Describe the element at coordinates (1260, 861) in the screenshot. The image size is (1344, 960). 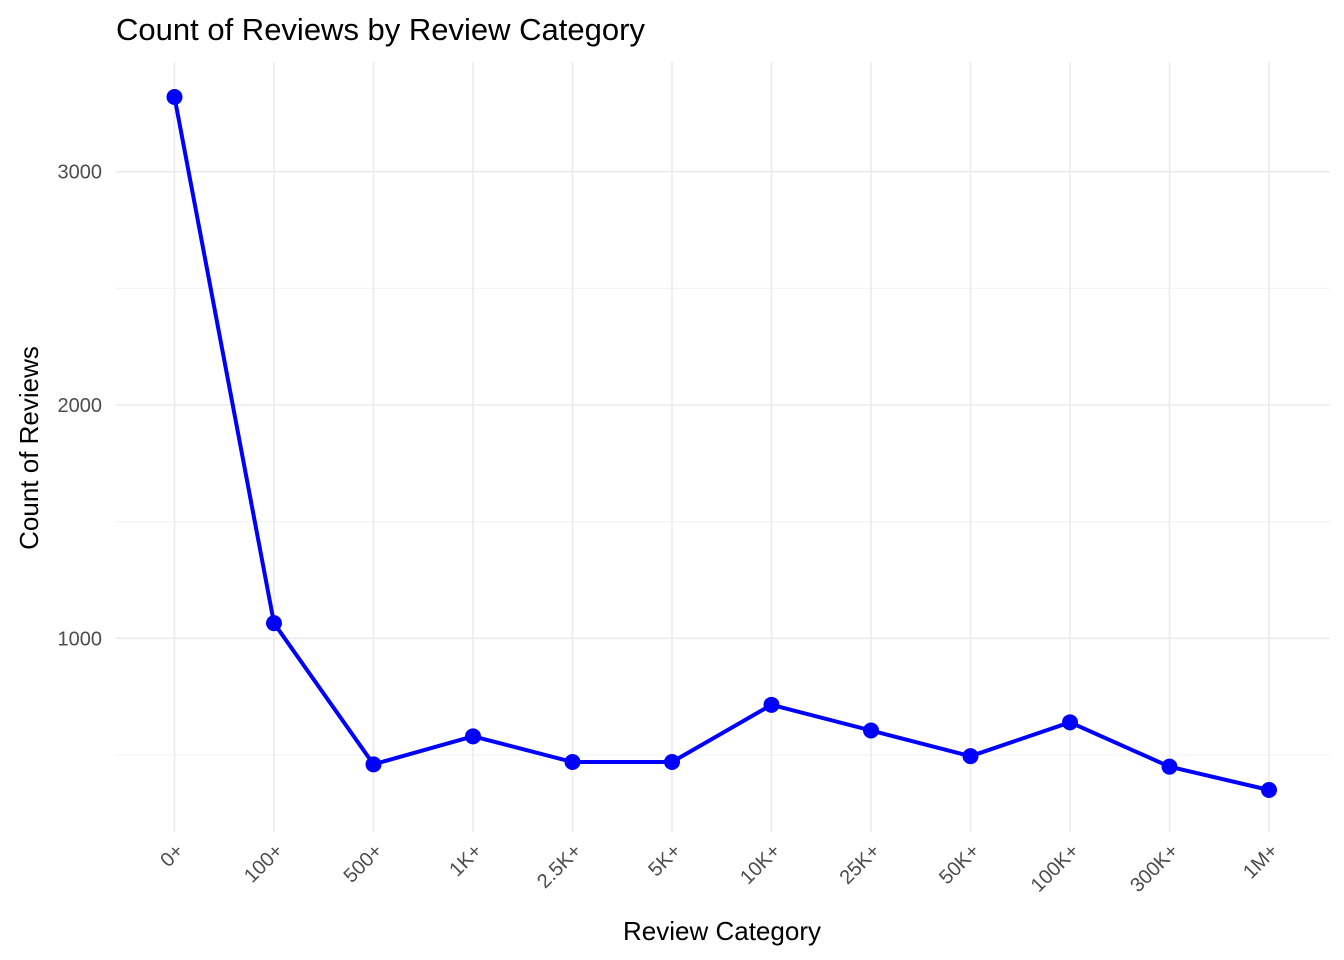
I see `x-tick-label: 1M+` at that location.